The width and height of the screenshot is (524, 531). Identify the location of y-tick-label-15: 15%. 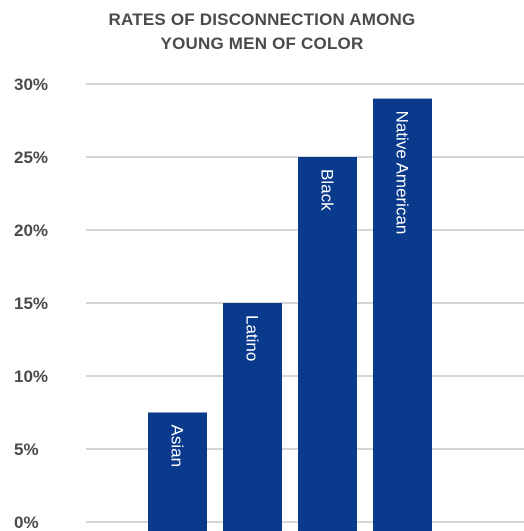
(31, 303).